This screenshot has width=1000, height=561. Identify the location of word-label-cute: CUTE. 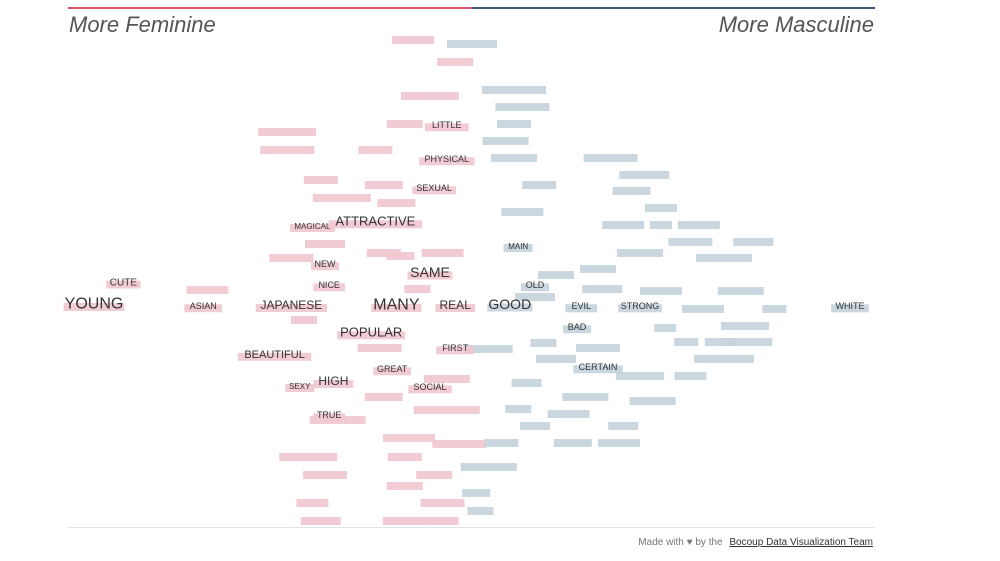
(124, 283).